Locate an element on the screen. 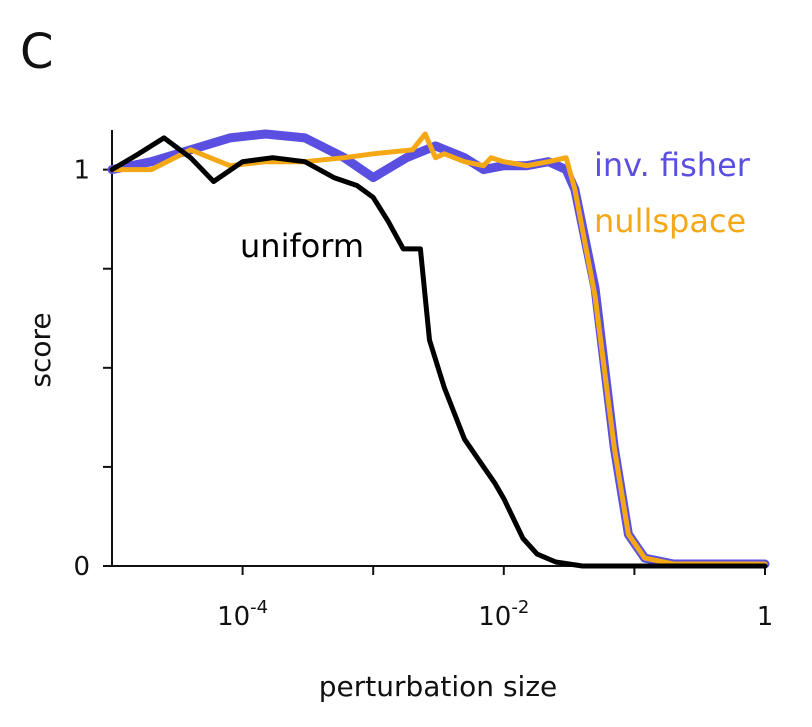 The height and width of the screenshot is (727, 812). x-axis-title: perturbation size is located at coordinates (438, 686).